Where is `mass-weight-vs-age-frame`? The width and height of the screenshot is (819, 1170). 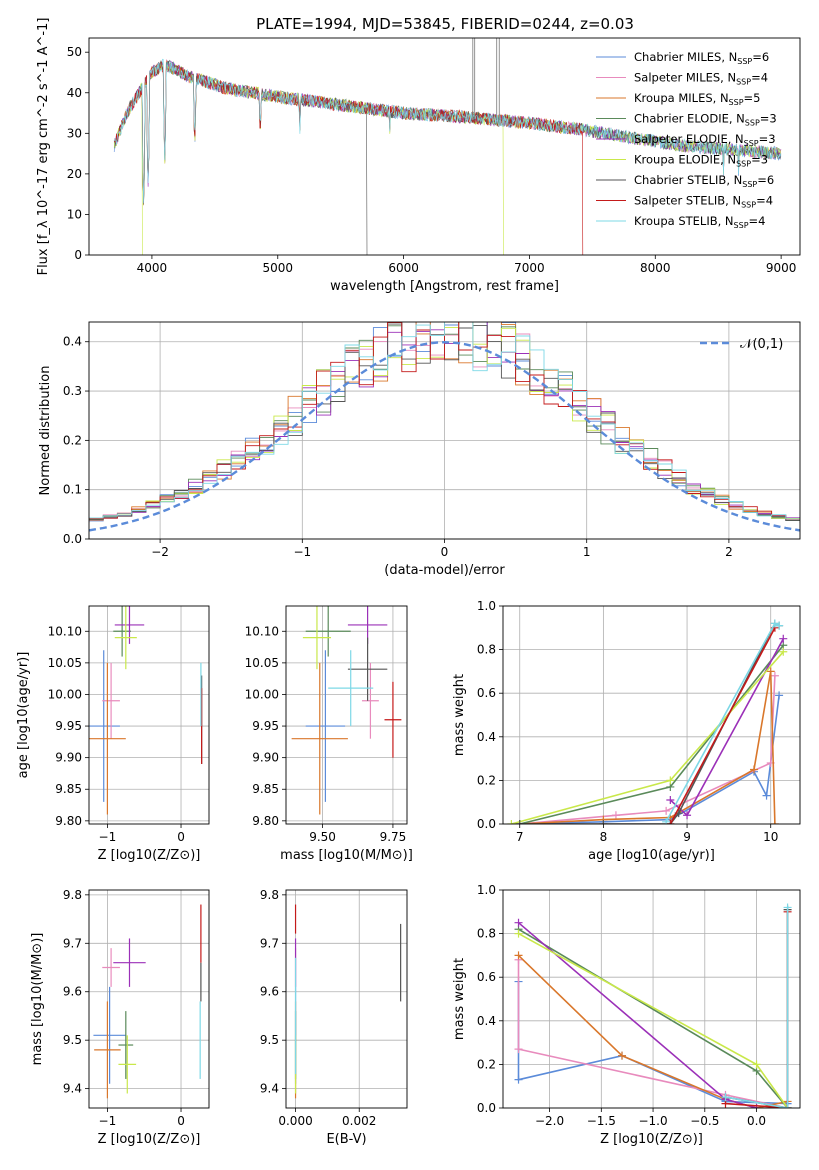 mass-weight-vs-age-frame is located at coordinates (651, 715).